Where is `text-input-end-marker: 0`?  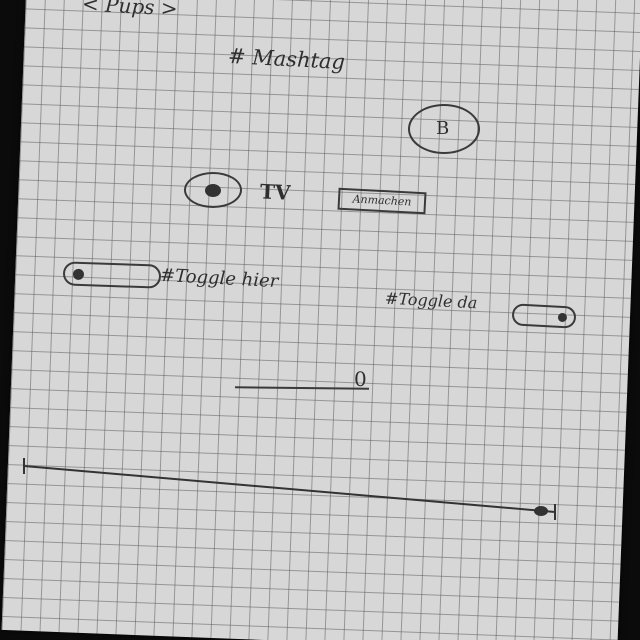 text-input-end-marker: 0 is located at coordinates (360, 379).